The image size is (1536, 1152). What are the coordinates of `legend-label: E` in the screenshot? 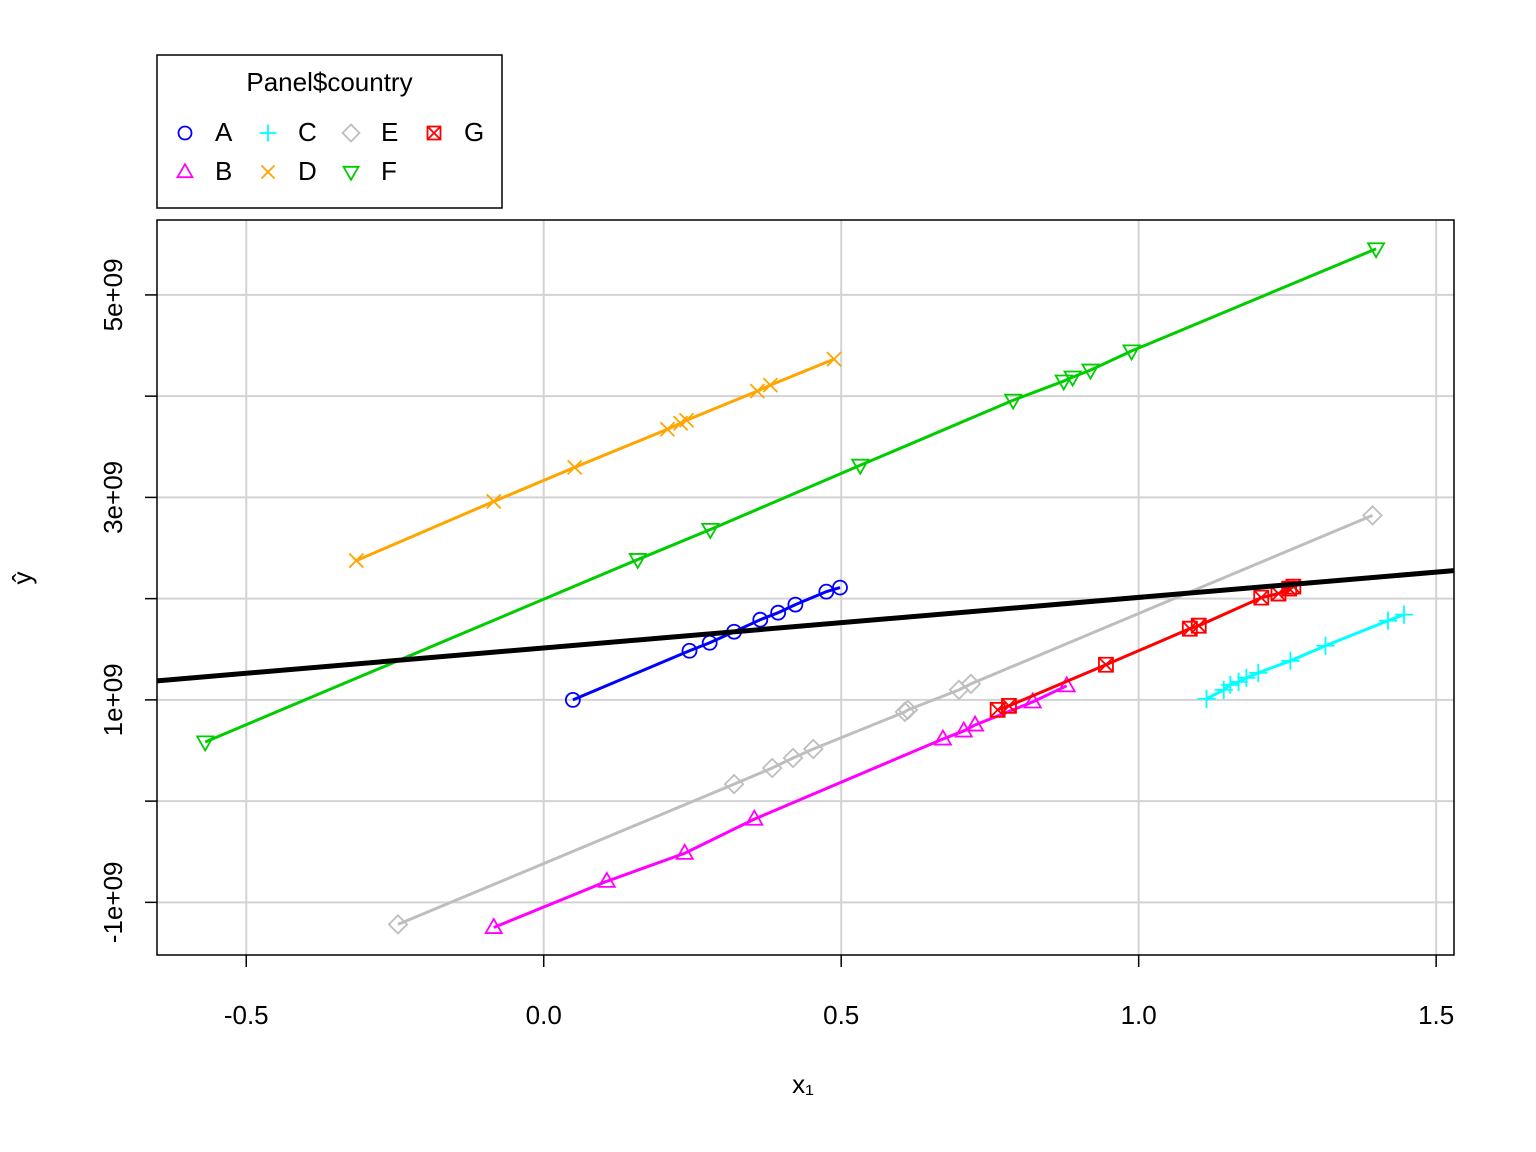 It's located at (389, 132).